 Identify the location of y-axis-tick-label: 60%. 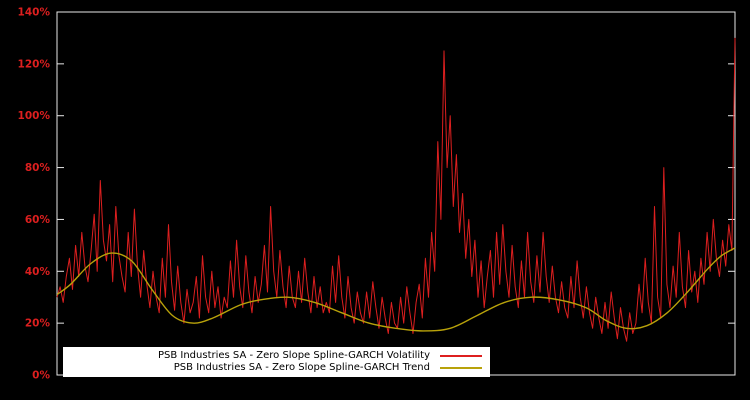
(38, 220).